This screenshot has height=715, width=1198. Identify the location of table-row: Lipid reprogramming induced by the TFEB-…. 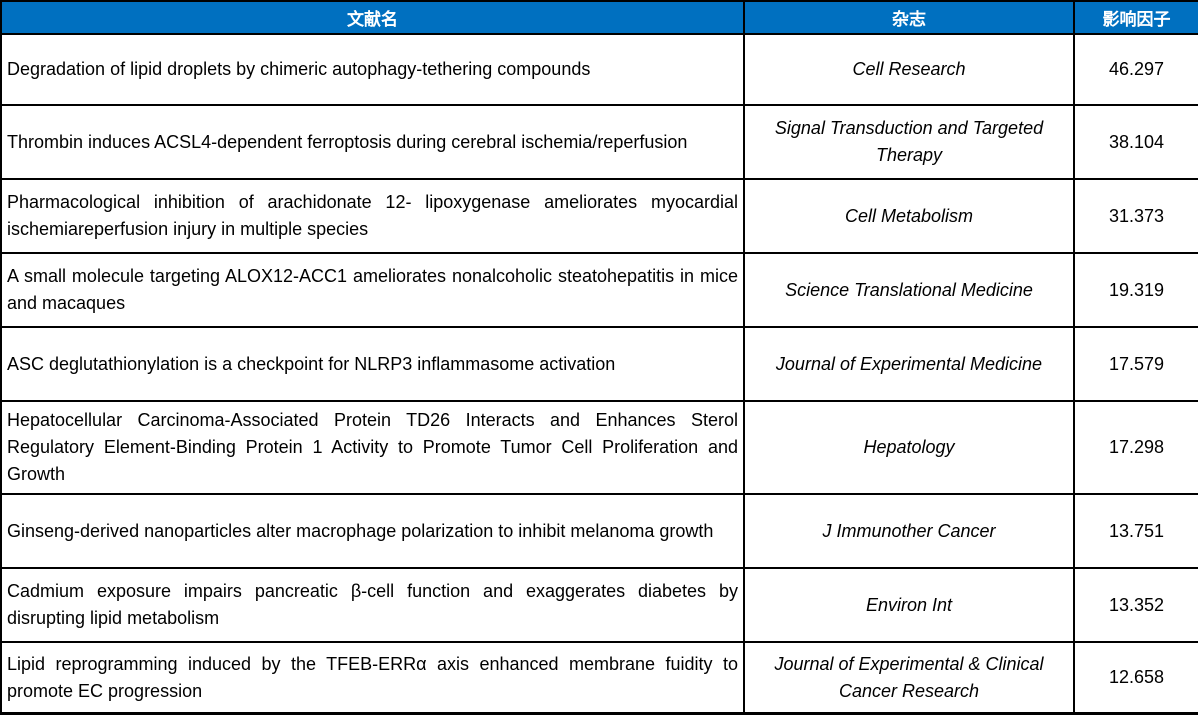
(599, 678).